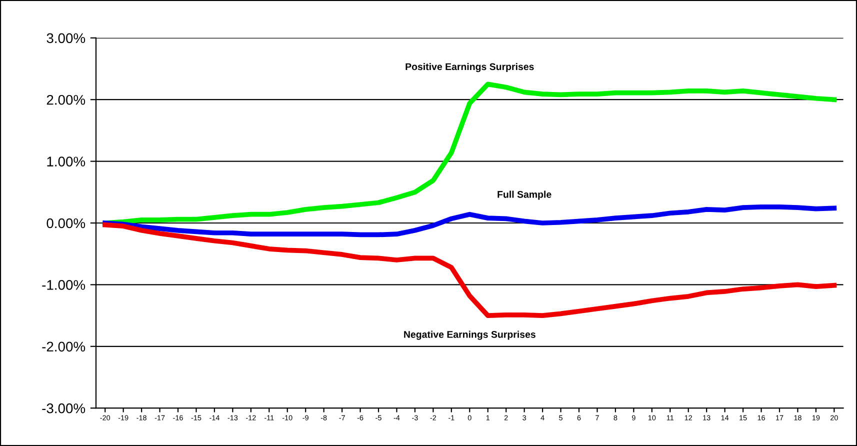  Describe the element at coordinates (470, 335) in the screenshot. I see `series-label: Negative Earnings Surprises` at that location.